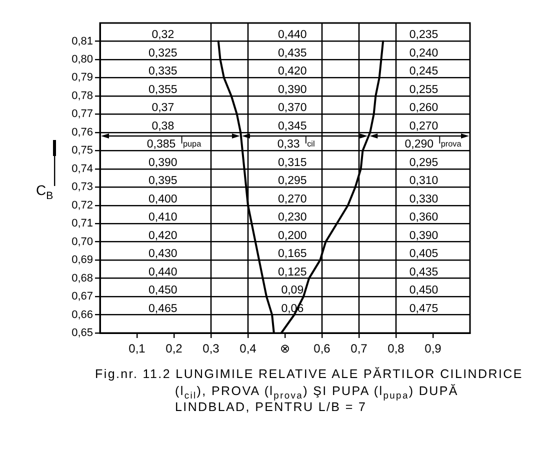 The height and width of the screenshot is (454, 534). I want to click on y-tick-label: 0,66, so click(82, 314).